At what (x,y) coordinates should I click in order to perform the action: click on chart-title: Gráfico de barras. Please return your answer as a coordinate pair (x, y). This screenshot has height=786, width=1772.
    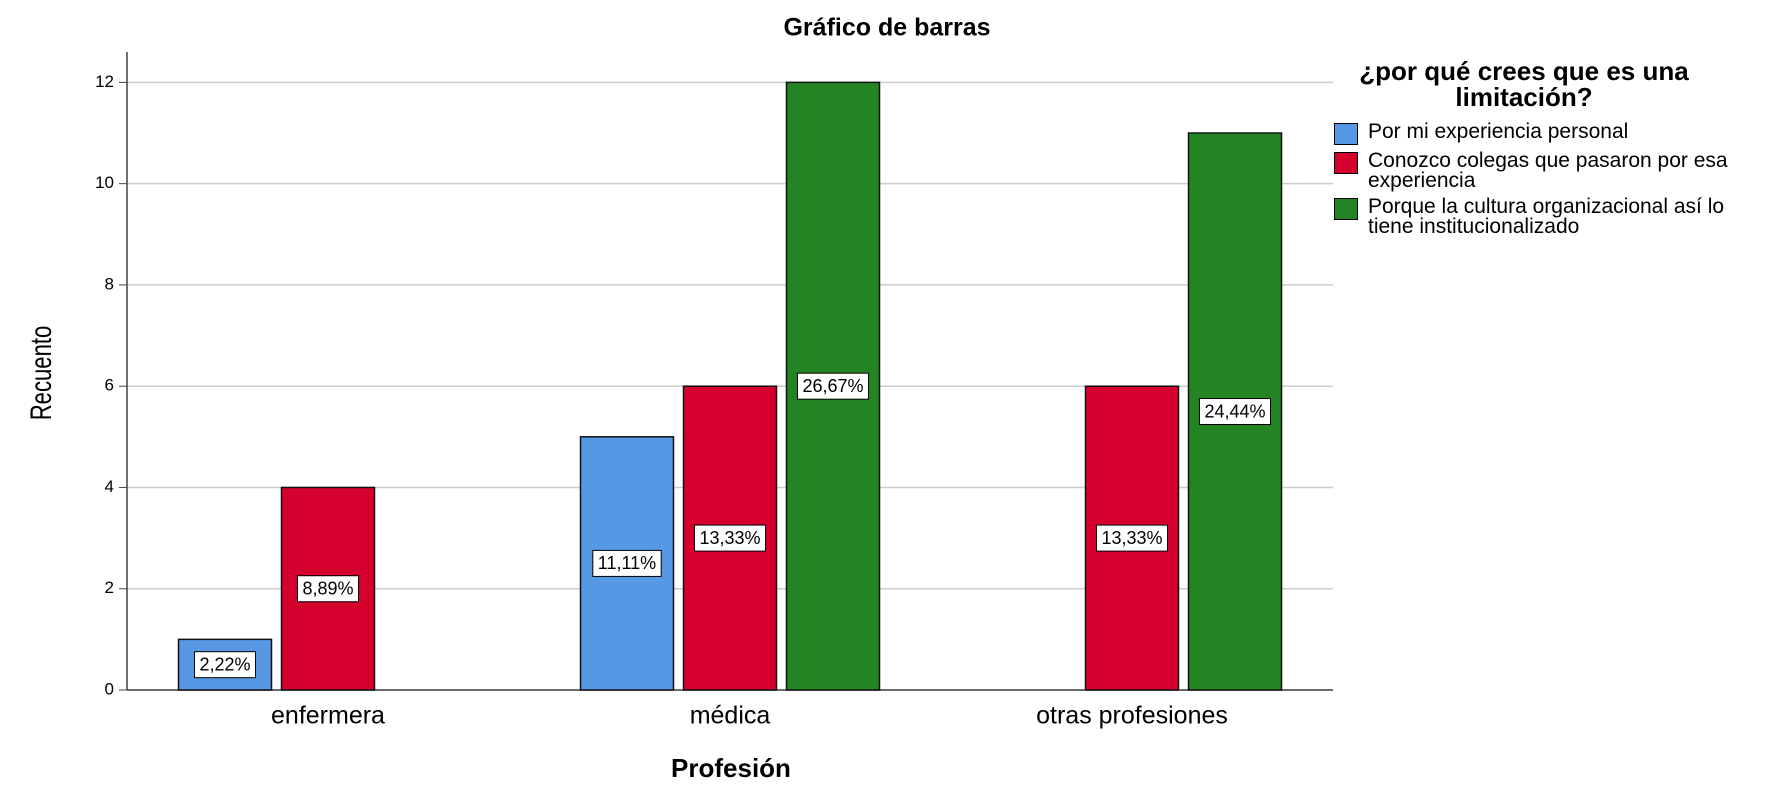
    Looking at the image, I should click on (886, 28).